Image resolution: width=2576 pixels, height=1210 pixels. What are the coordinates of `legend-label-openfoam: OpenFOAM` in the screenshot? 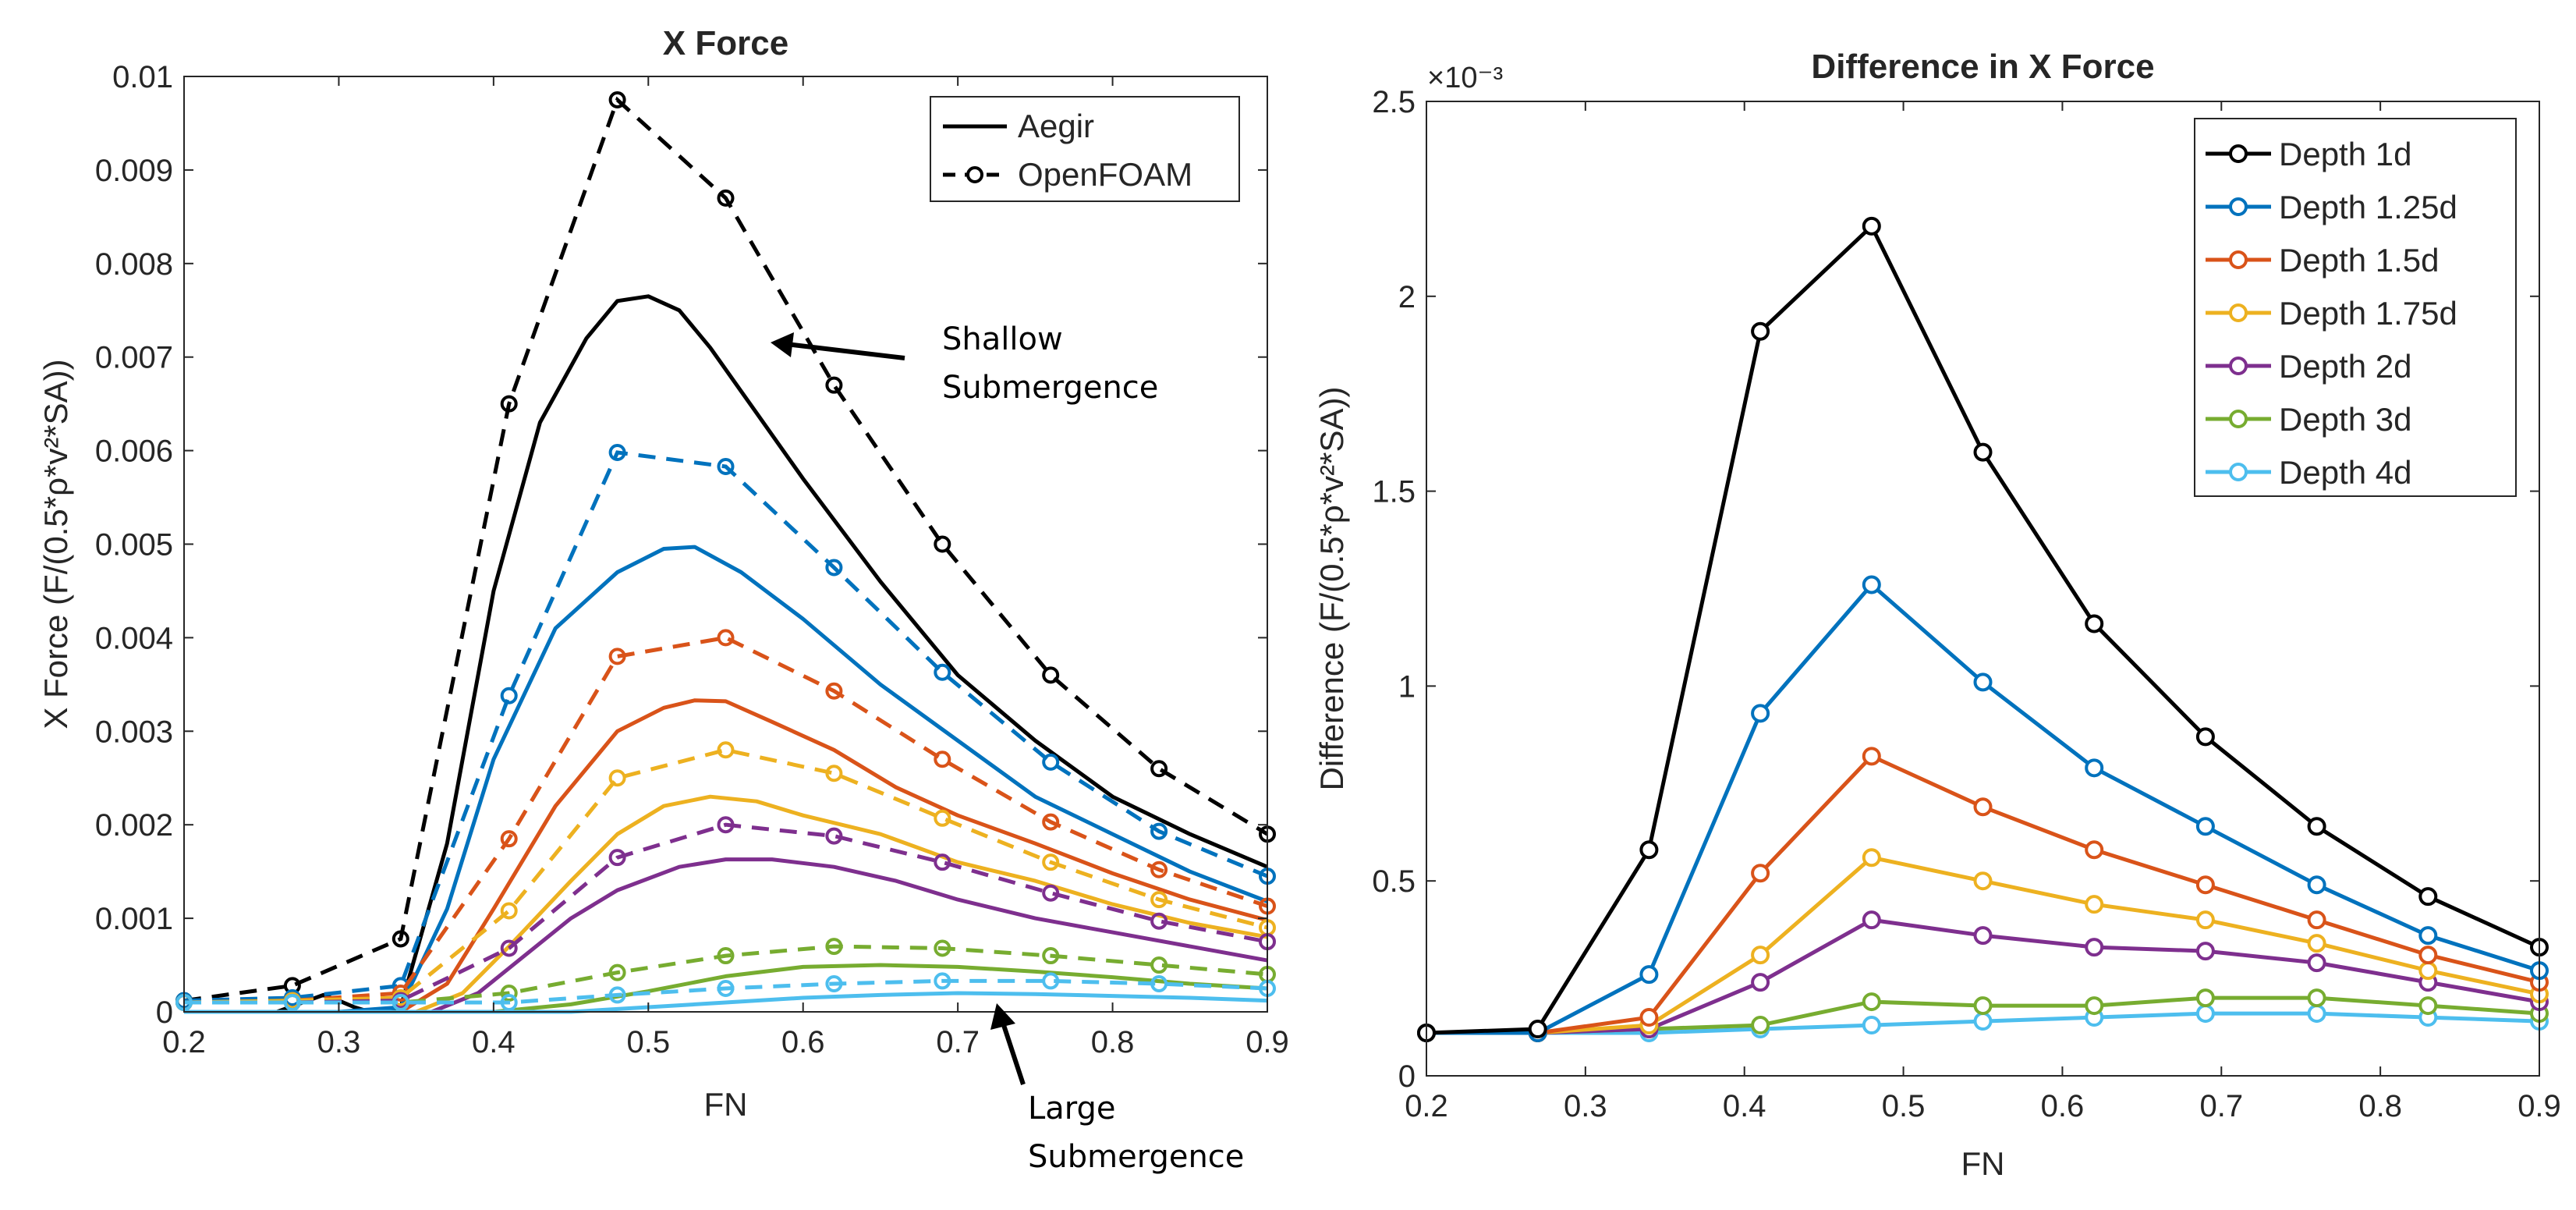 It's located at (1105, 174).